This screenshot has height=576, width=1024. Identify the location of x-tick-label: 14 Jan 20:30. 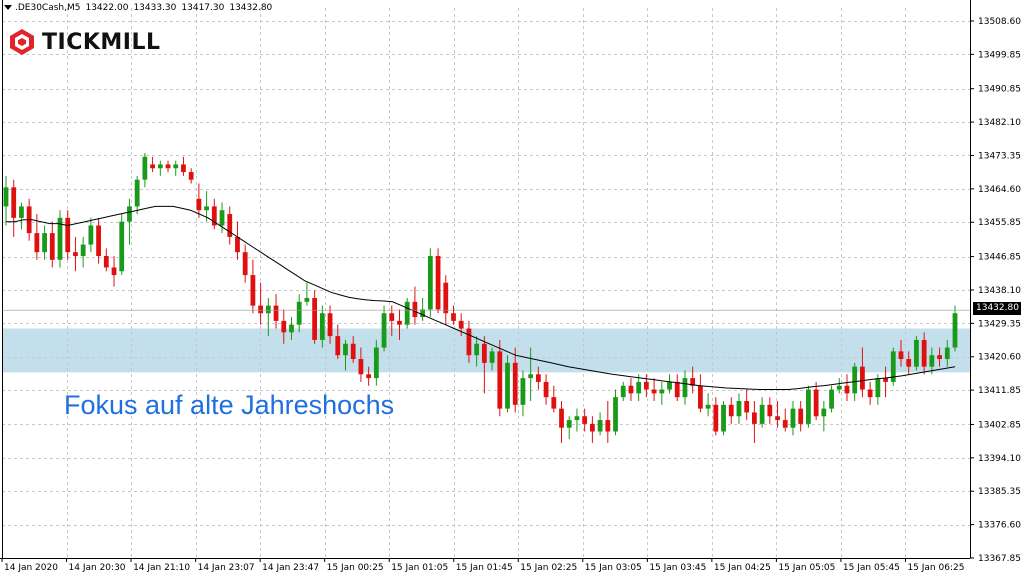
(97, 568).